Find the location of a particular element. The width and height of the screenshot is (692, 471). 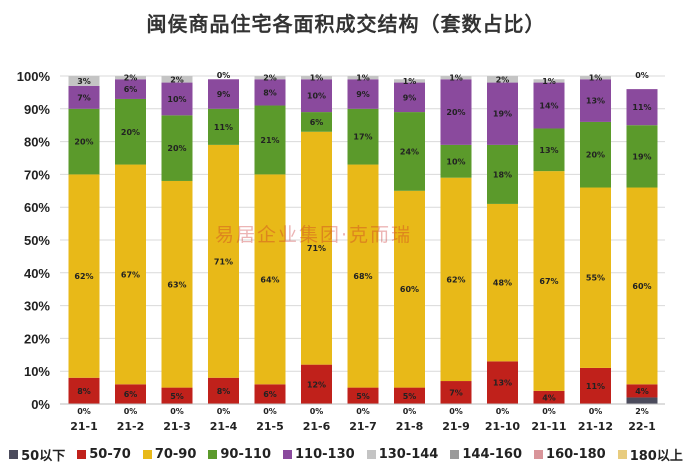

legend-item: 90-110 is located at coordinates (239, 454).